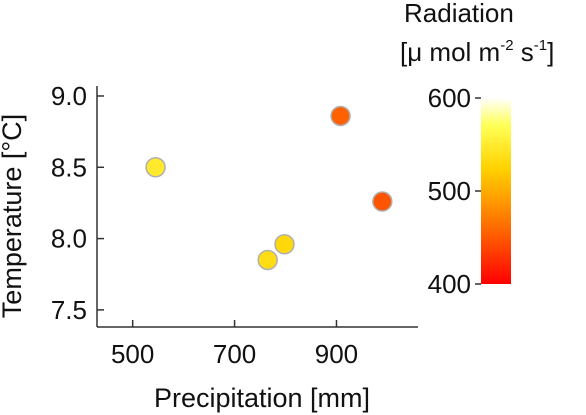 The width and height of the screenshot is (586, 415). Describe the element at coordinates (234, 354) in the screenshot. I see `x-tick-label: 700` at that location.